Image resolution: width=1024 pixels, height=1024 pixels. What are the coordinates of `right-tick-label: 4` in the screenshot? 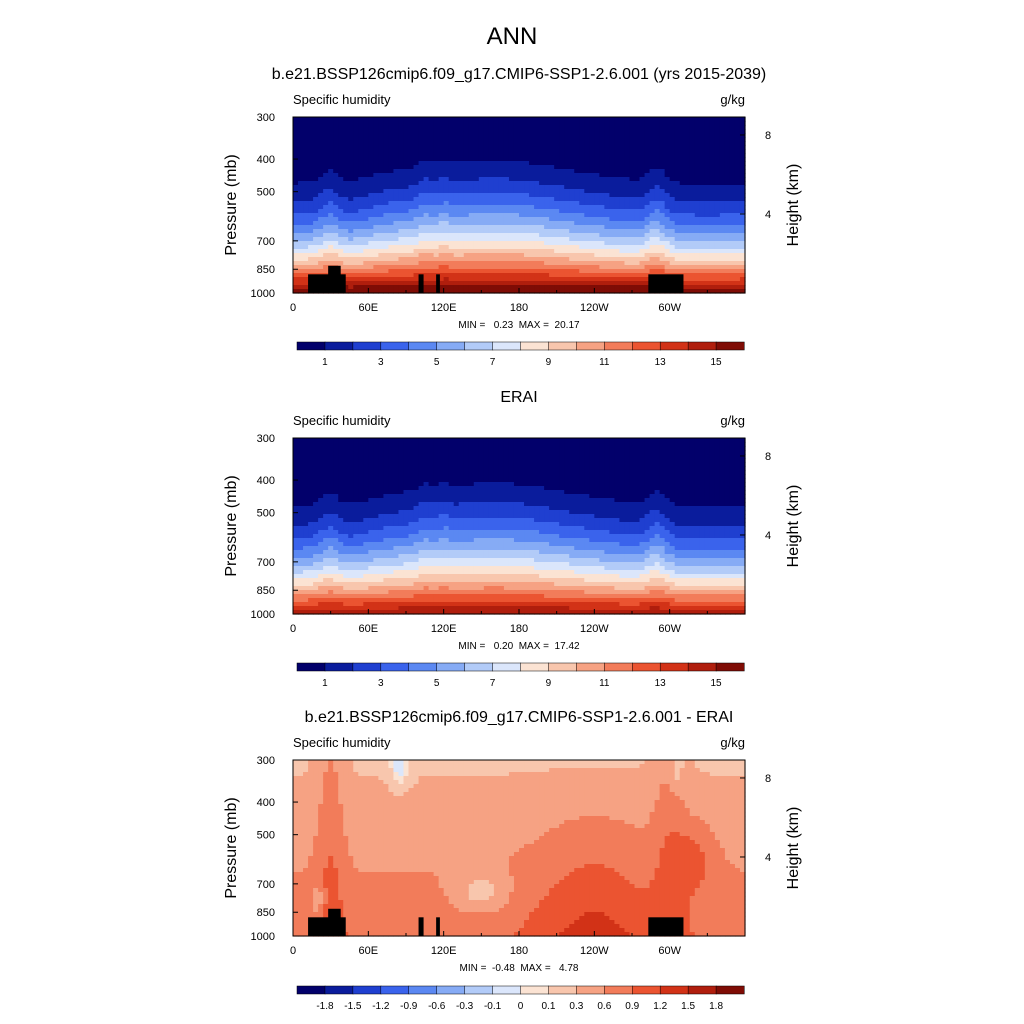 It's located at (768, 215).